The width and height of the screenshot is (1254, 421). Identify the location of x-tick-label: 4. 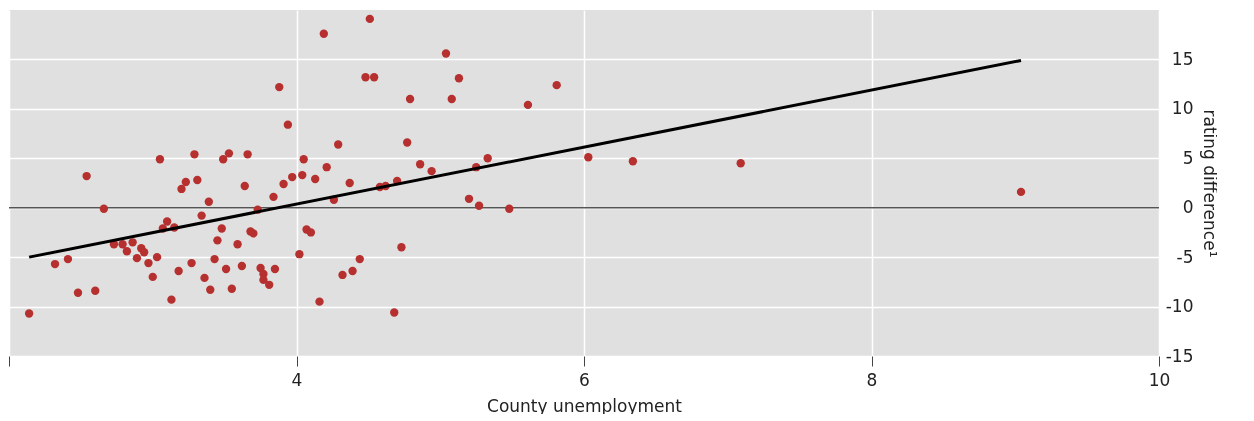
(297, 379).